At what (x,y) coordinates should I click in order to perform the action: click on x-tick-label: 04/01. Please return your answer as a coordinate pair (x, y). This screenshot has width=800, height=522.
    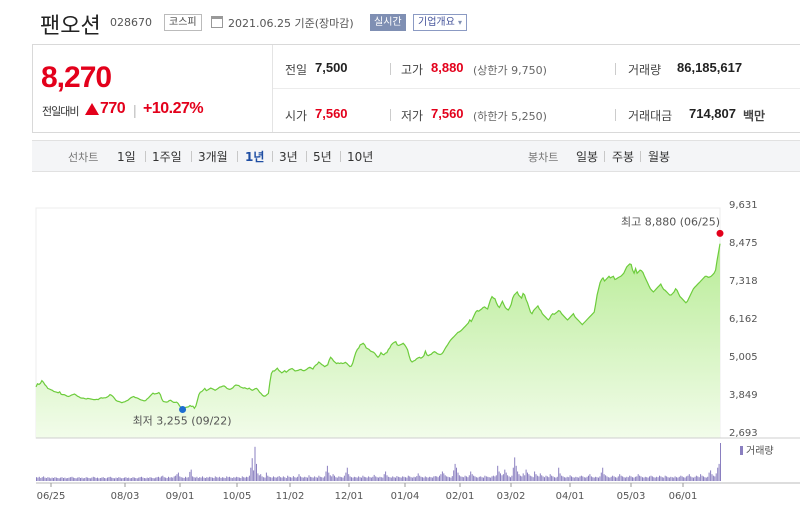
    Looking at the image, I should click on (570, 496).